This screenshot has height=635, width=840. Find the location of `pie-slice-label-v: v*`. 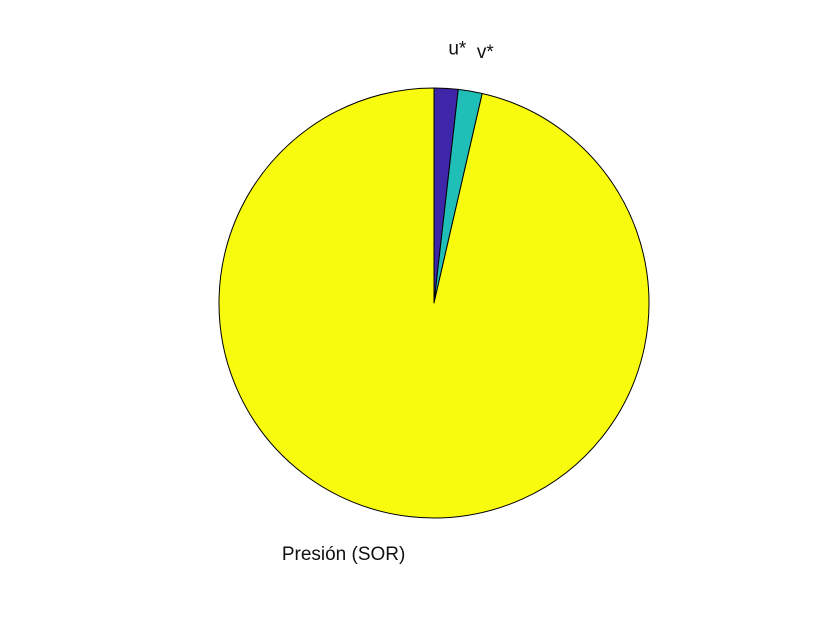

pie-slice-label-v: v* is located at coordinates (486, 52).